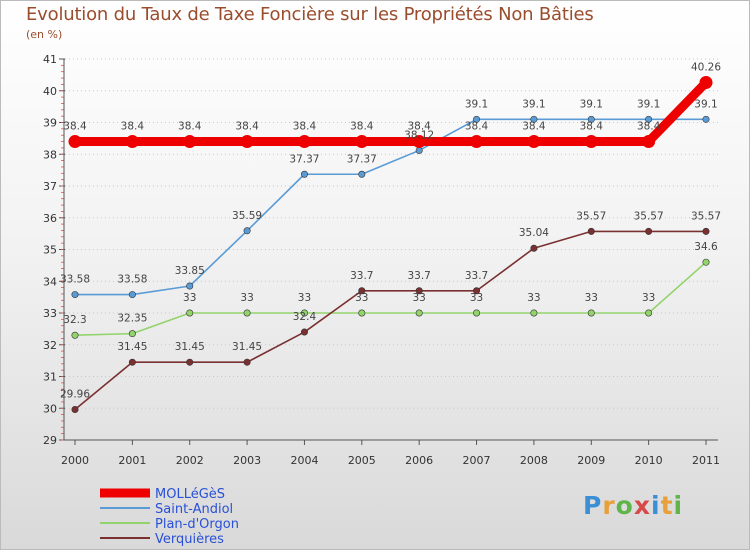 The height and width of the screenshot is (550, 750). Describe the element at coordinates (50, 250) in the screenshot. I see `y-tick-label: 35` at that location.